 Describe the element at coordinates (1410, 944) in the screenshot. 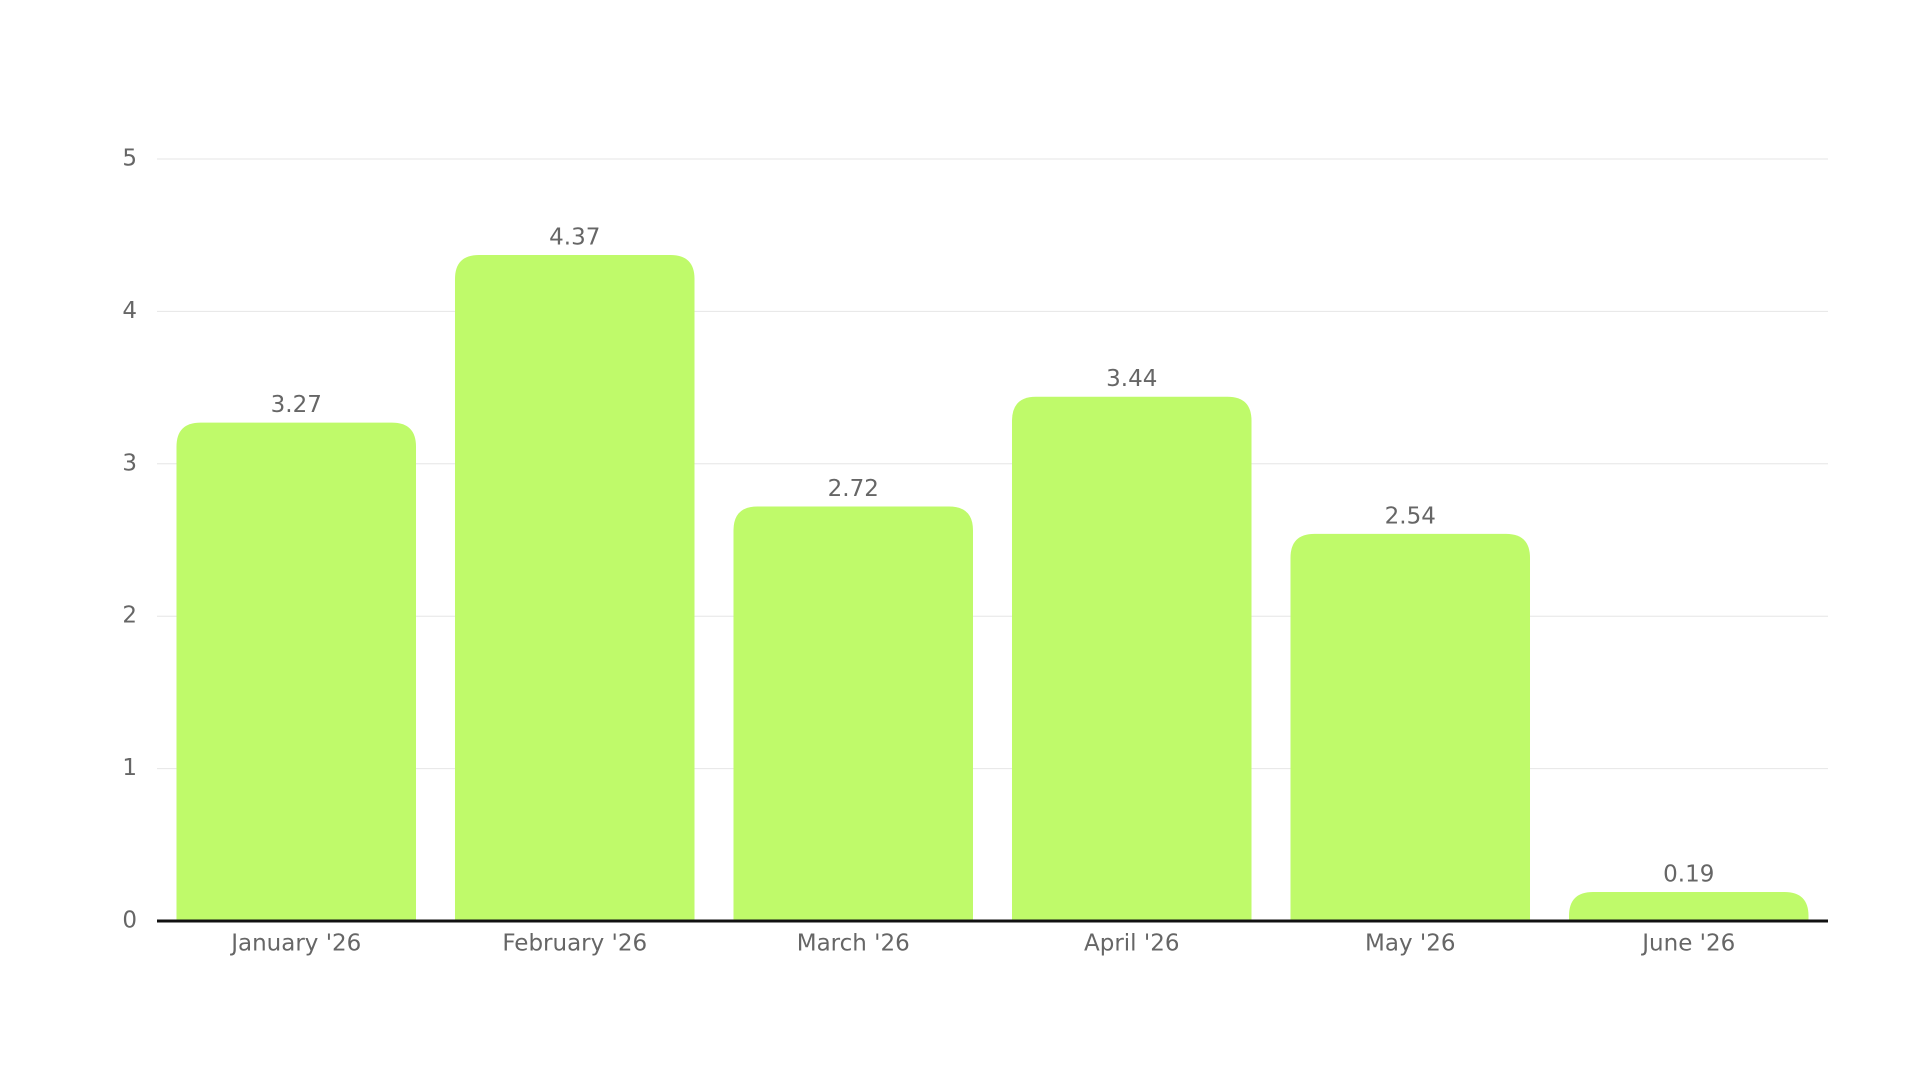

I see `x-tick-label: May '26` at that location.